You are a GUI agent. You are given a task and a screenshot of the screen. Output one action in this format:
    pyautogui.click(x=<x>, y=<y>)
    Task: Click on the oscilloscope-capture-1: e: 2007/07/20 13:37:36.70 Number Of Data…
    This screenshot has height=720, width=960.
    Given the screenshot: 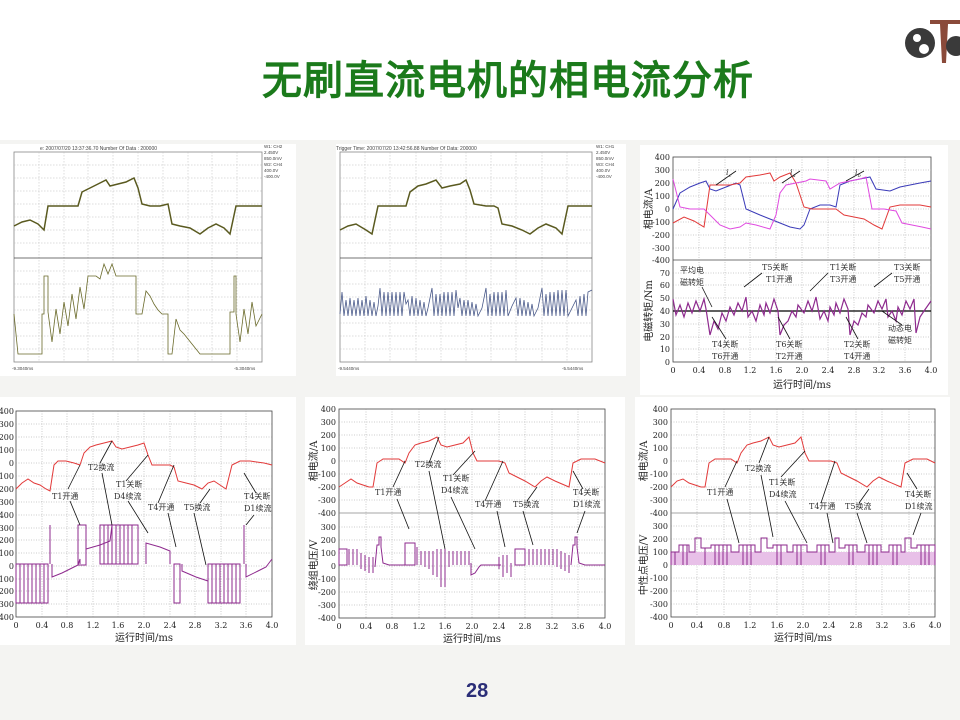 What is the action you would take?
    pyautogui.click(x=147, y=257)
    